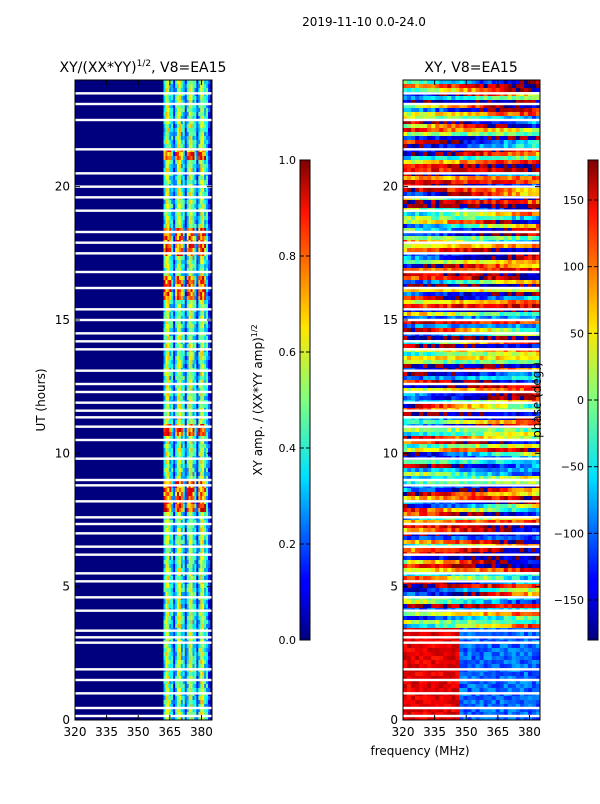 The width and height of the screenshot is (600, 804). What do you see at coordinates (169, 732) in the screenshot?
I see `x-tick-label: 365` at bounding box center [169, 732].